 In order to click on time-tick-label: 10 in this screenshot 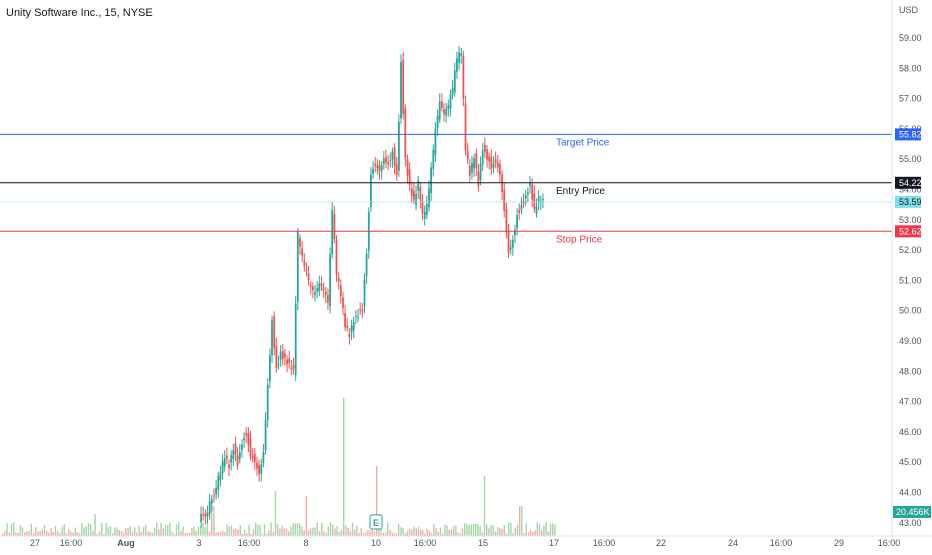, I will do `click(376, 543)`.